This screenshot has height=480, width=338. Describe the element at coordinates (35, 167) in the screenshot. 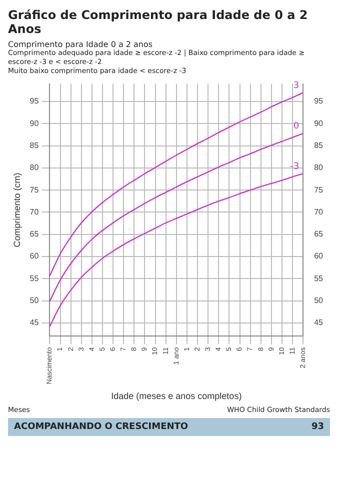

I see `y-tick-label: 80` at that location.